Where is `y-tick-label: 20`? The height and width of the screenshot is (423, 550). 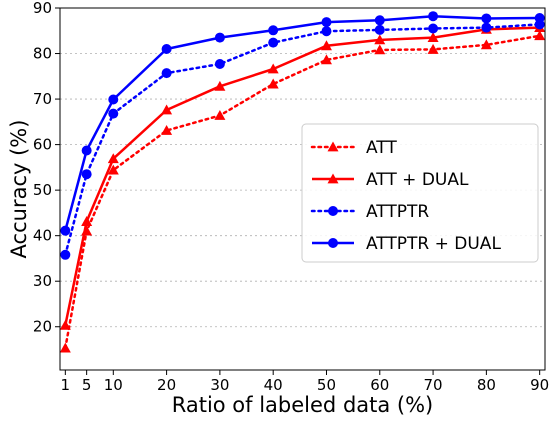
y-tick-label: 20 is located at coordinates (42, 327).